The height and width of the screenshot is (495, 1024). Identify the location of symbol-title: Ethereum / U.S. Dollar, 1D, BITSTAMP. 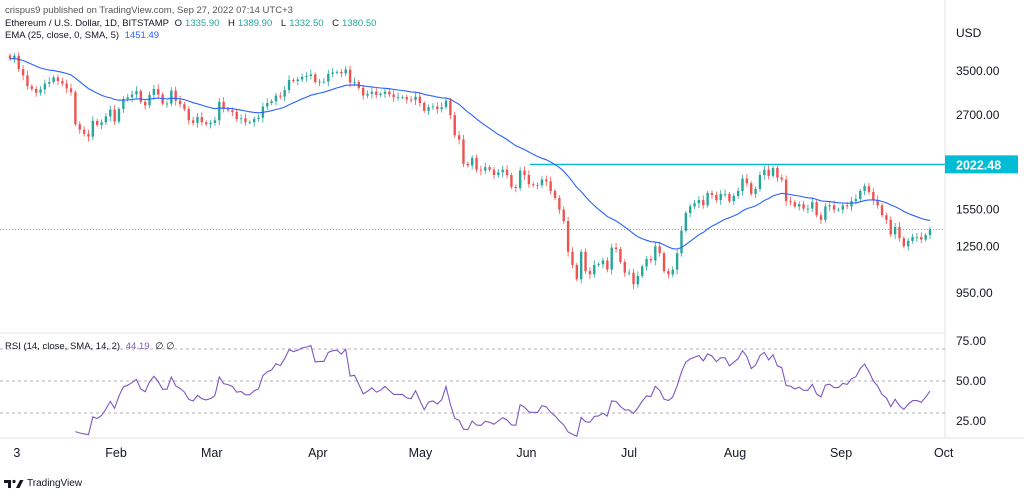
(87, 23).